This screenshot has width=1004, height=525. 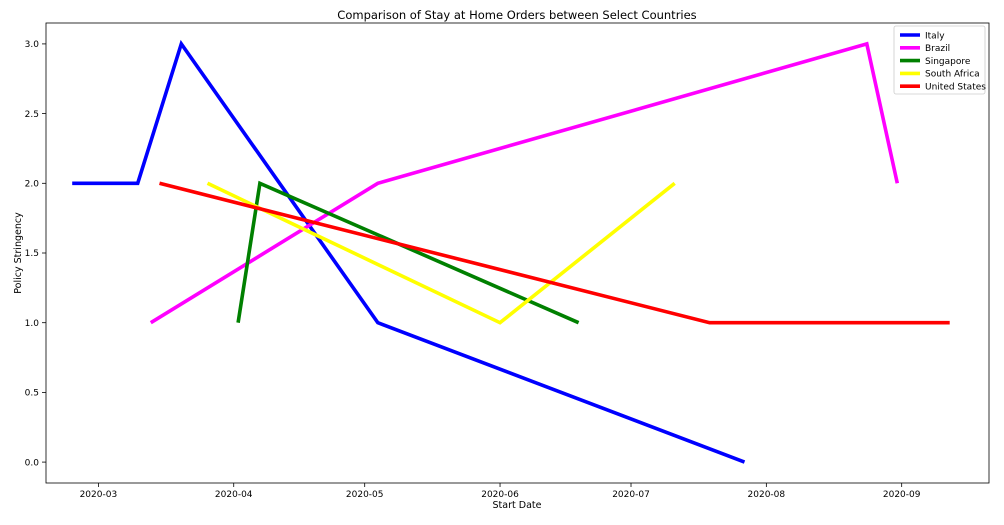 I want to click on legend-box, so click(x=939, y=60).